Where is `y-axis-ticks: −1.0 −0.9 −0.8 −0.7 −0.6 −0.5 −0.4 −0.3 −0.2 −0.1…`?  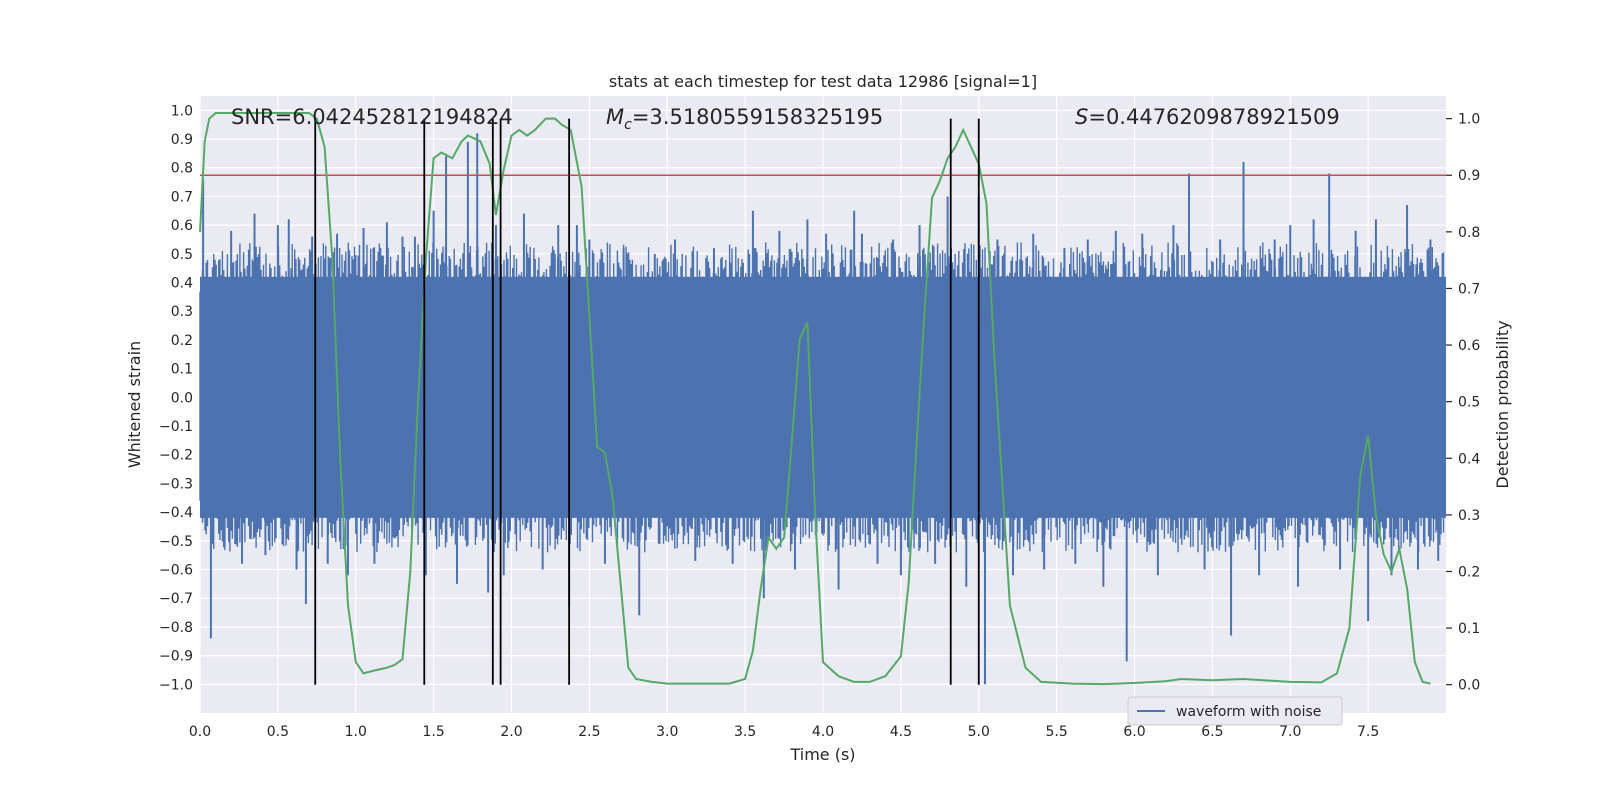 y-axis-ticks: −1.0 −0.9 −0.8 −0.7 −0.6 −0.5 −0.4 −0.3 −0.2 −0.1… is located at coordinates (176, 398).